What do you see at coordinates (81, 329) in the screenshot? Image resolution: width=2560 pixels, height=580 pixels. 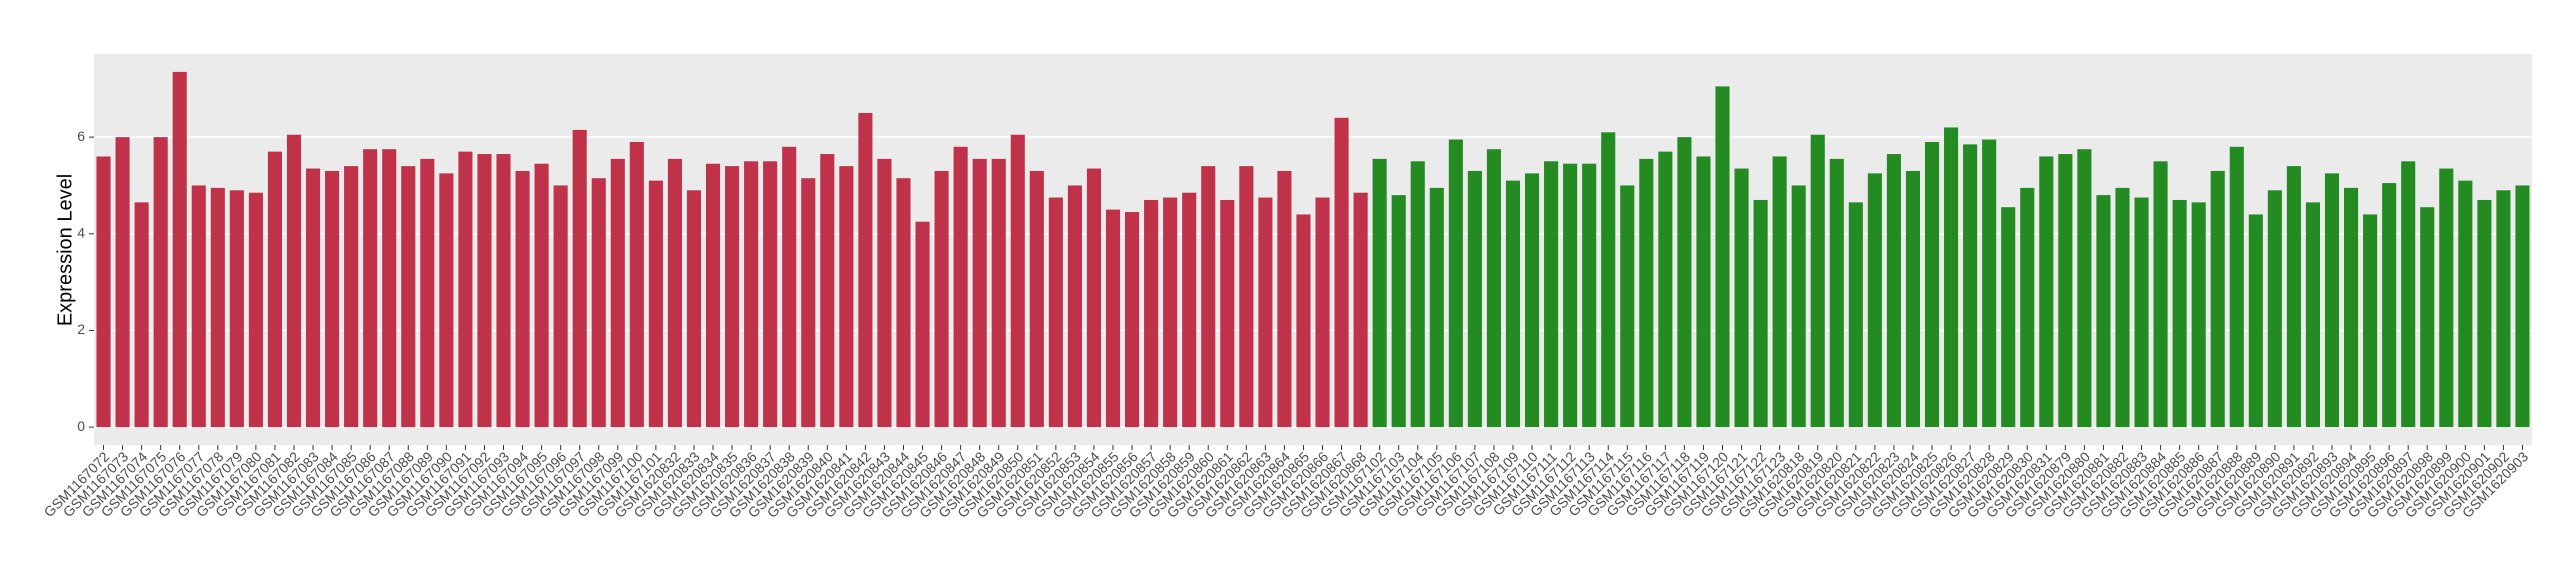 I see `y-tick-label: 2` at bounding box center [81, 329].